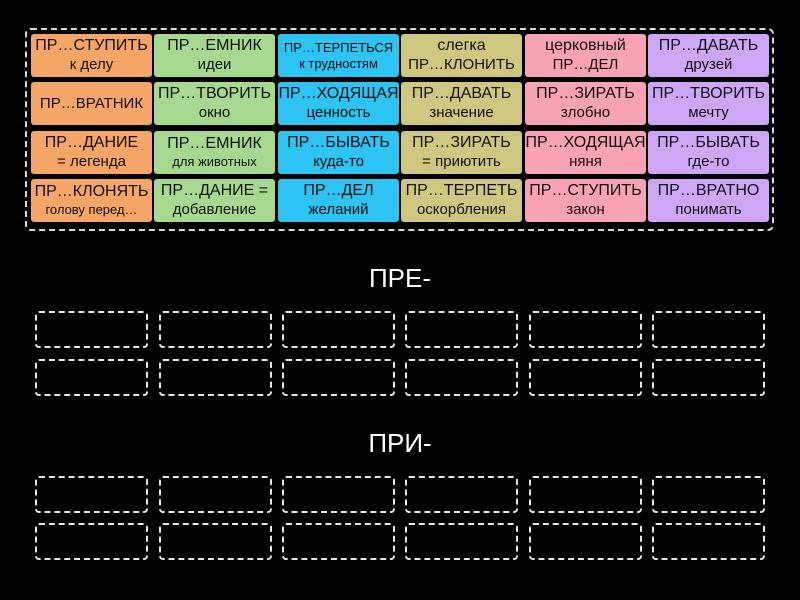  What do you see at coordinates (214, 65) in the screenshot?
I see `tile-hint: идеи` at bounding box center [214, 65].